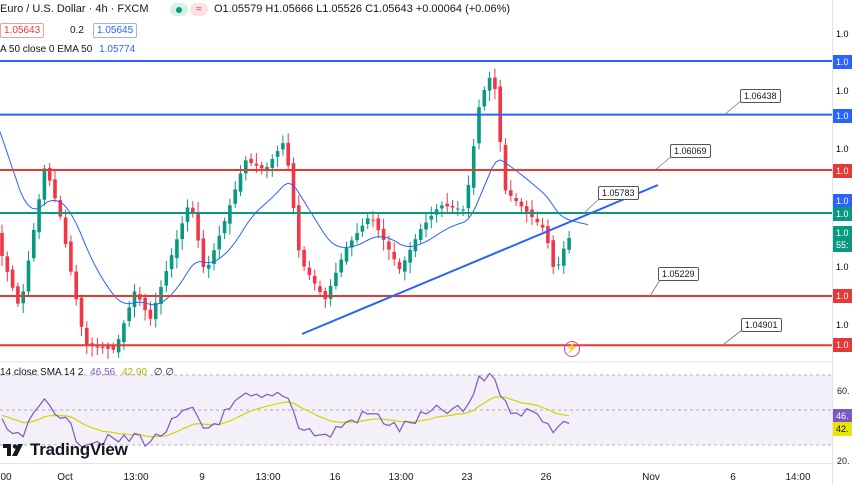 Image resolution: width=852 pixels, height=486 pixels. What do you see at coordinates (77, 30) in the screenshot?
I see `spread-value: 0.2` at bounding box center [77, 30].